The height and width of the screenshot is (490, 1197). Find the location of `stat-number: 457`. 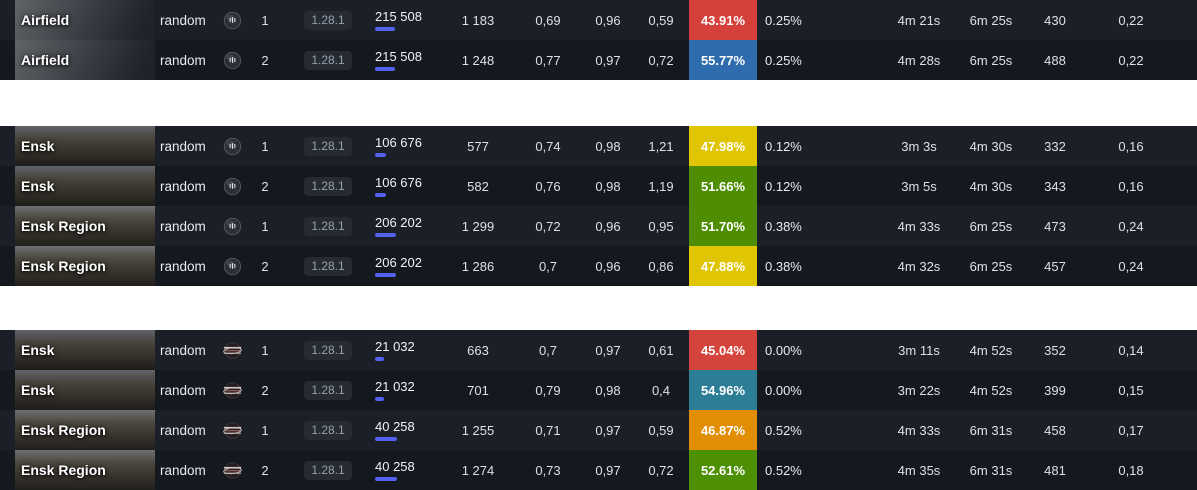

stat-number: 457 is located at coordinates (1055, 266).